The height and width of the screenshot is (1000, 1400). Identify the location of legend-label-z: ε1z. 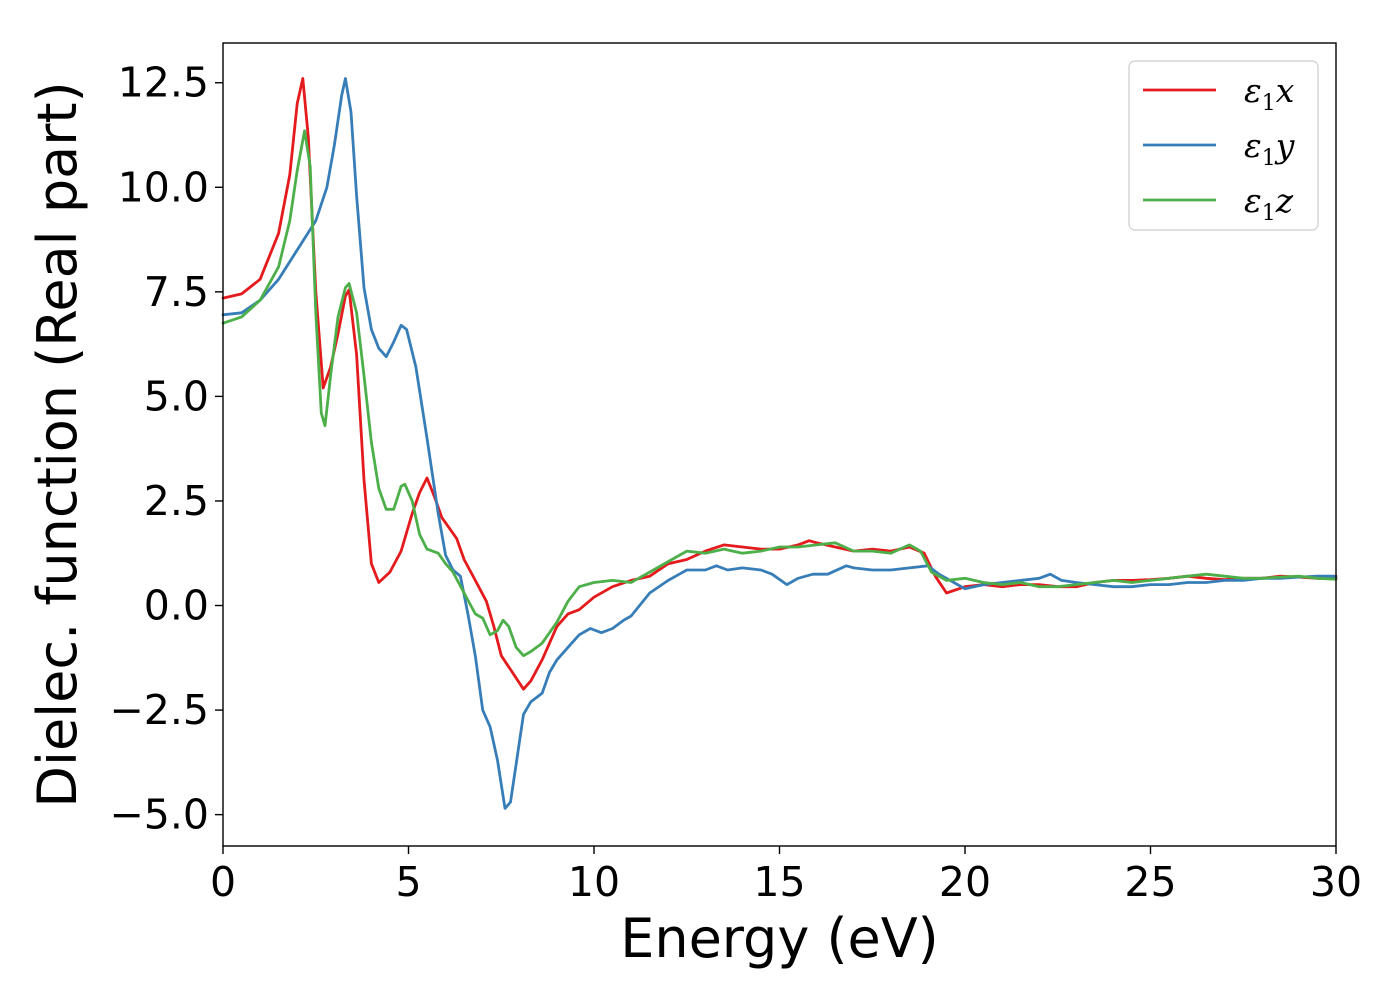
(1269, 203).